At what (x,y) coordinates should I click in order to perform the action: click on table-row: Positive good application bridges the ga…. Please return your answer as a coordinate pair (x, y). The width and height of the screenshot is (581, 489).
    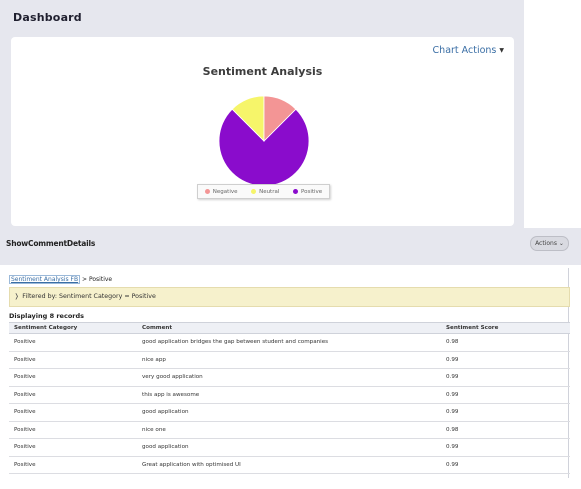
    Looking at the image, I should click on (289, 342).